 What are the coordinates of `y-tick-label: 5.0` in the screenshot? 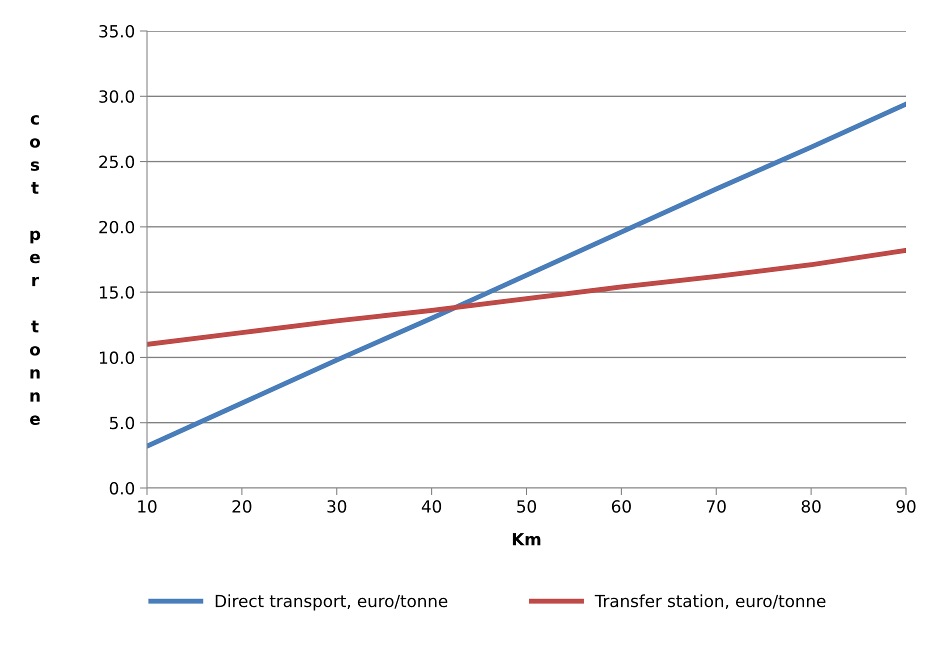 It's located at (122, 423).